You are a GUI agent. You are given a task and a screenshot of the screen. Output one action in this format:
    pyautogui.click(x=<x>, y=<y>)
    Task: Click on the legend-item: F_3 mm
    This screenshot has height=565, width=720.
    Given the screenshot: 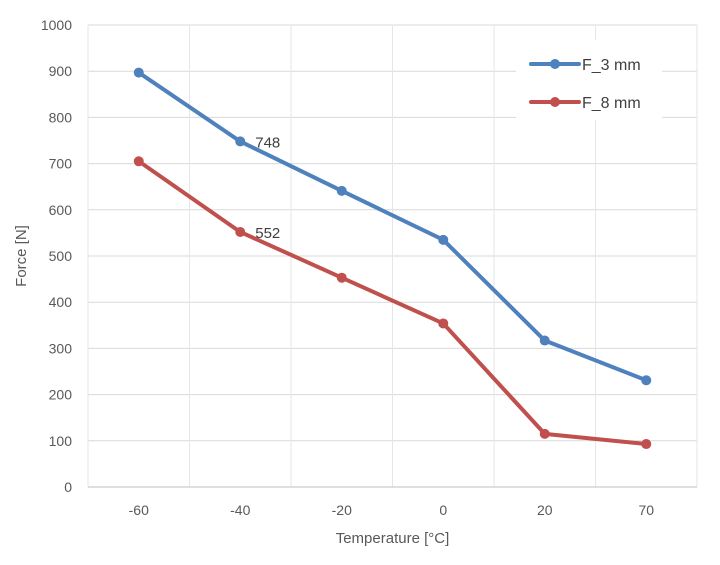 What is the action you would take?
    pyautogui.click(x=585, y=65)
    